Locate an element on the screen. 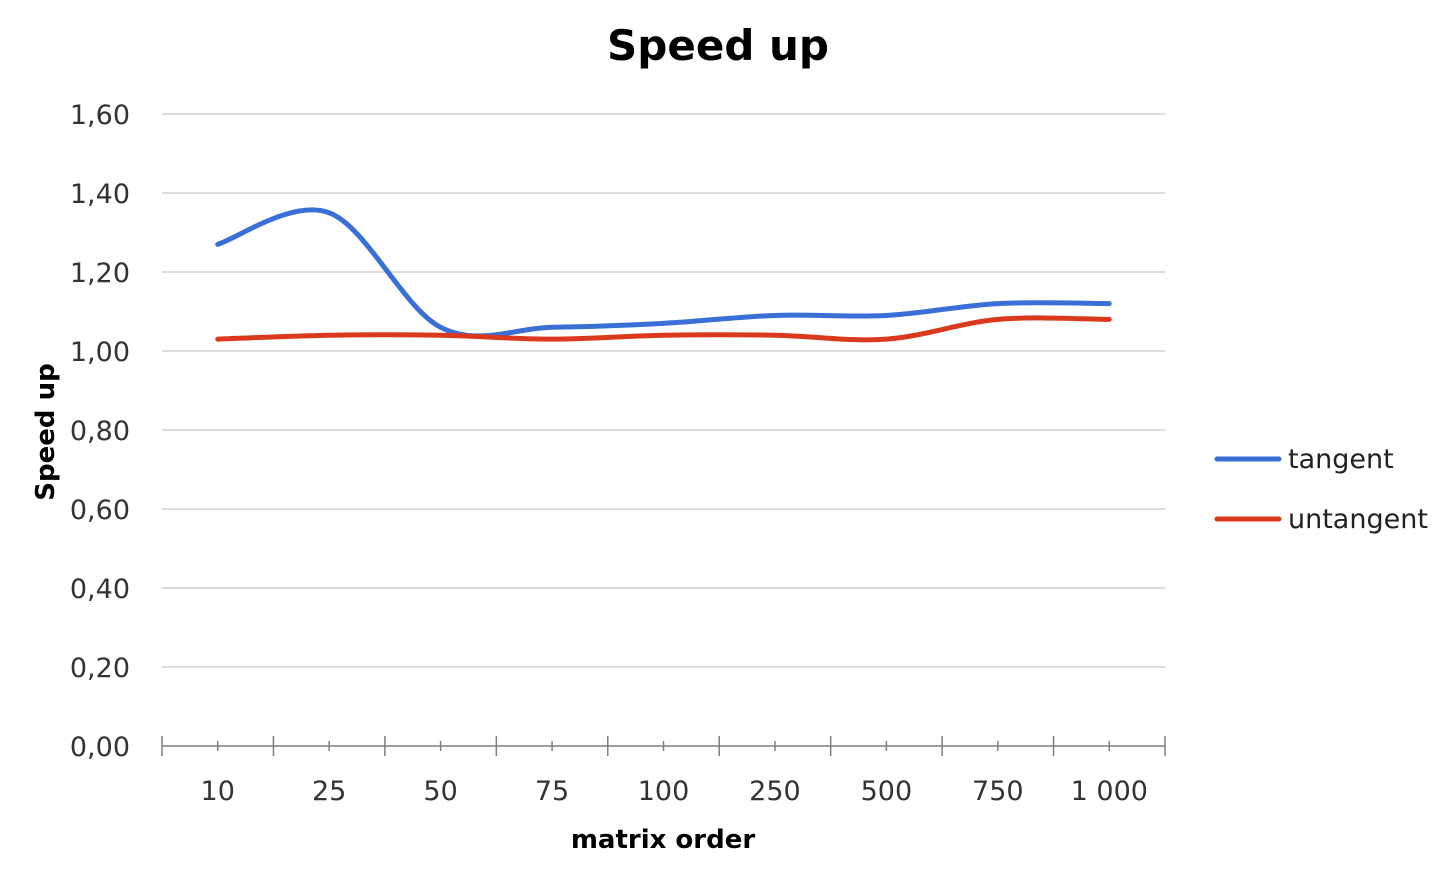  y-tick-label: 0,60 is located at coordinates (100, 510).